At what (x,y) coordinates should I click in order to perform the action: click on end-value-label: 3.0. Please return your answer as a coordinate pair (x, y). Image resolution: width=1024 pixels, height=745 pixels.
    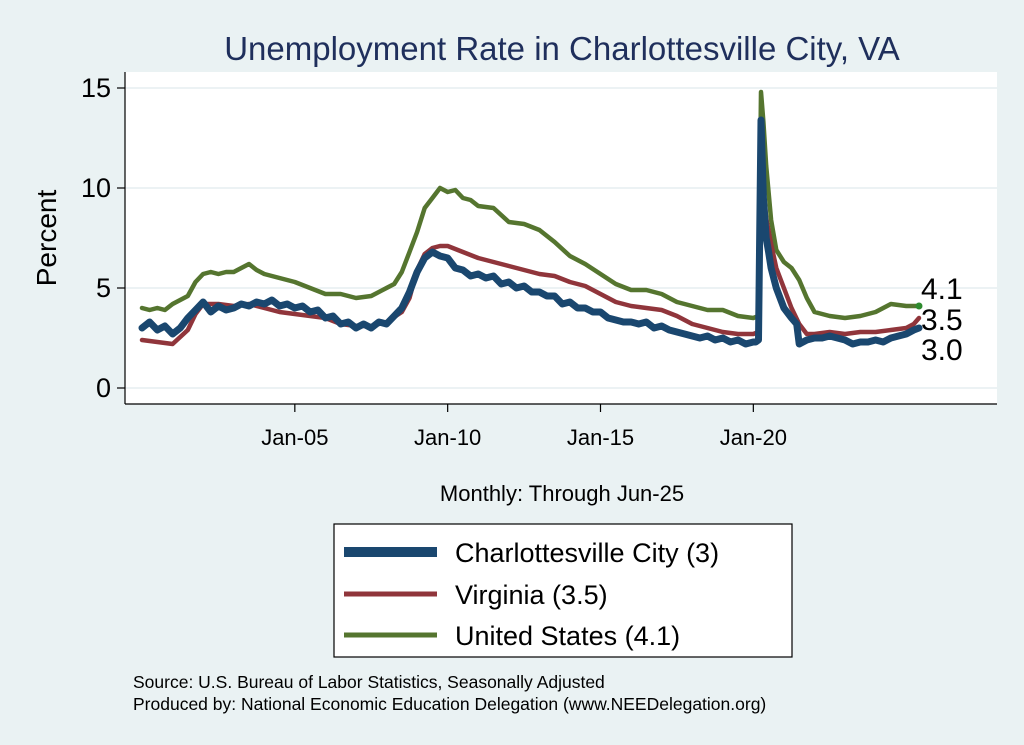
    Looking at the image, I should click on (942, 350).